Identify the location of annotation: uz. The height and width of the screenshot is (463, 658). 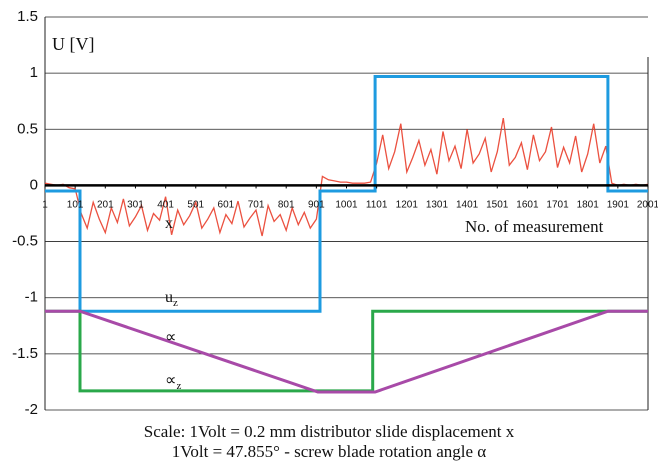
(171, 299).